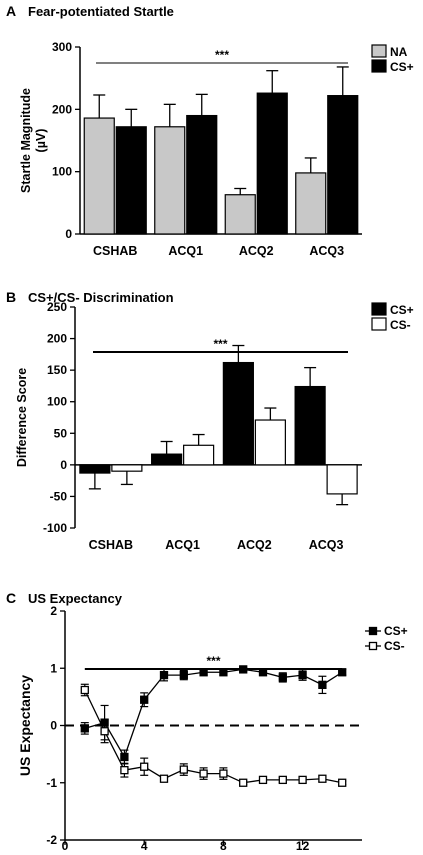 The image size is (423, 855). Describe the element at coordinates (399, 52) in the screenshot. I see `legend-label: NA` at that location.